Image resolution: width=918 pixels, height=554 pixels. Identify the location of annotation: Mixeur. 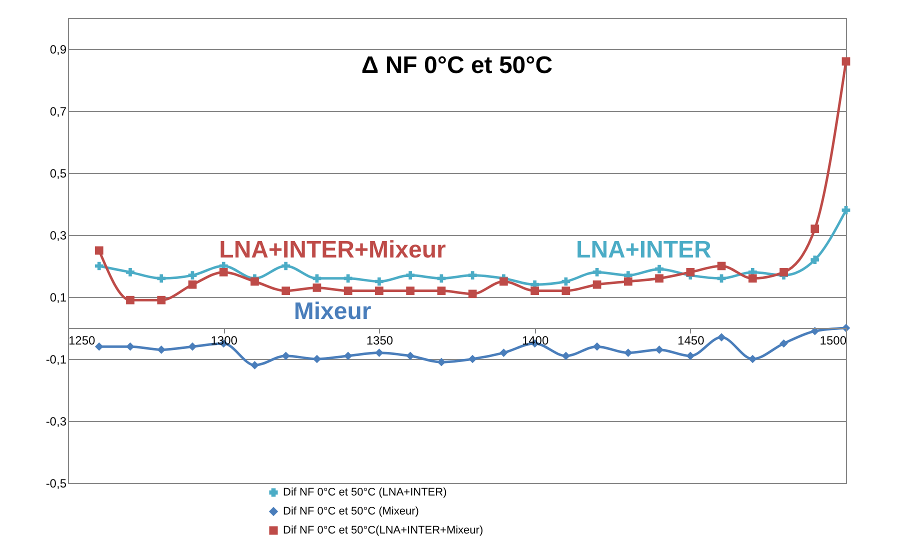
(333, 311).